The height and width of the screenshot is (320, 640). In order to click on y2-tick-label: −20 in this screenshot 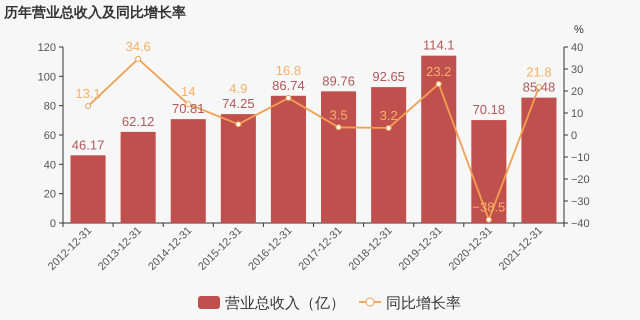, I will do `click(580, 180)`.